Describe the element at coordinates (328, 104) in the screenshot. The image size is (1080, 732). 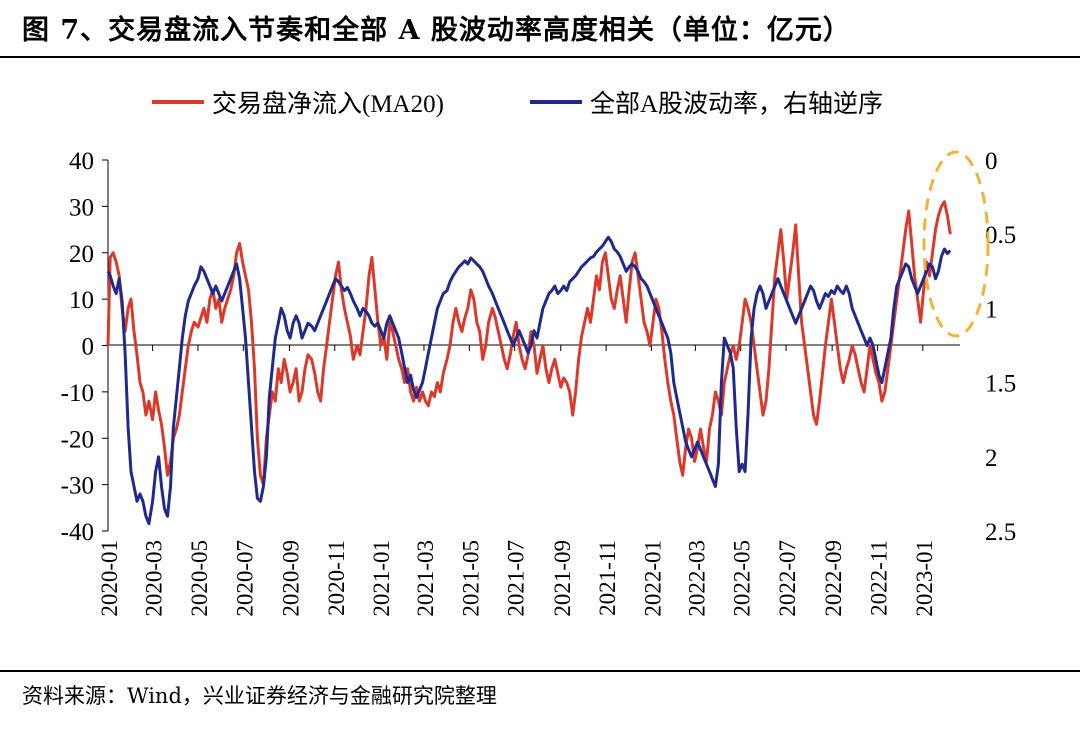
I see `legend-label-net-inflow: 交易盘净流入(MA20)` at that location.